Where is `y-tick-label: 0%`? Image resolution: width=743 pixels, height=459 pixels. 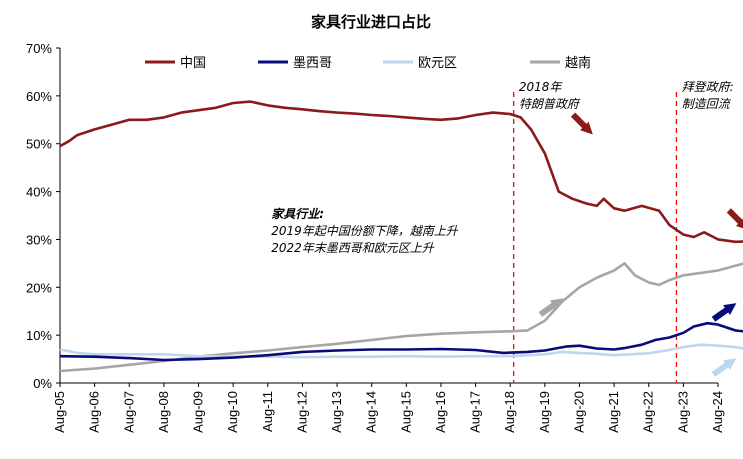
y-tick-label: 0% is located at coordinates (42, 383).